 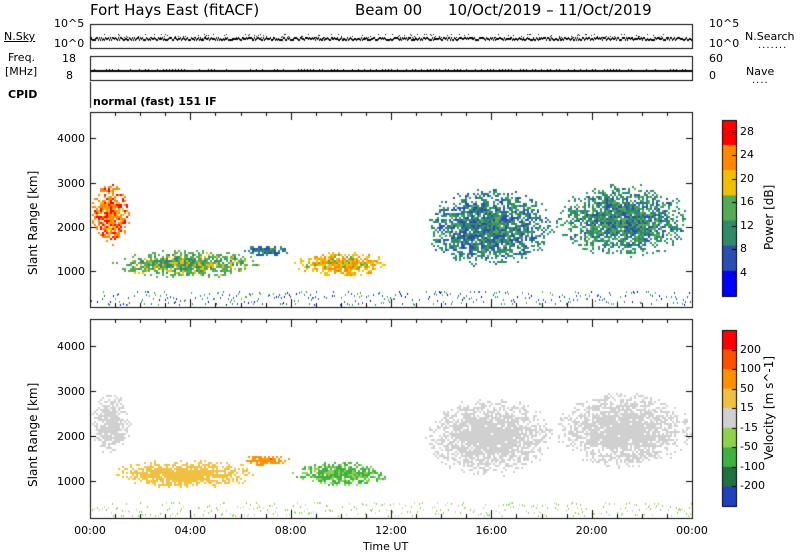 What do you see at coordinates (391, 530) in the screenshot?
I see `x-tick-label: 12:00` at bounding box center [391, 530].